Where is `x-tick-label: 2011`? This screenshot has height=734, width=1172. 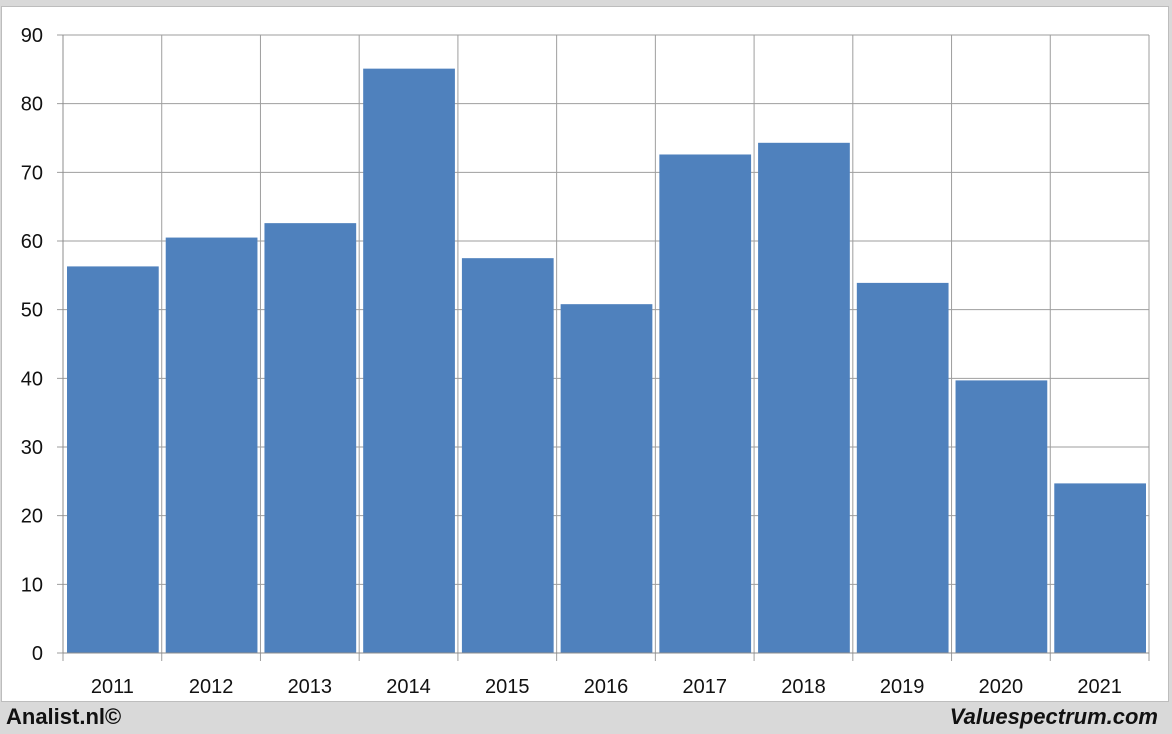 x-tick-label: 2011 is located at coordinates (112, 687).